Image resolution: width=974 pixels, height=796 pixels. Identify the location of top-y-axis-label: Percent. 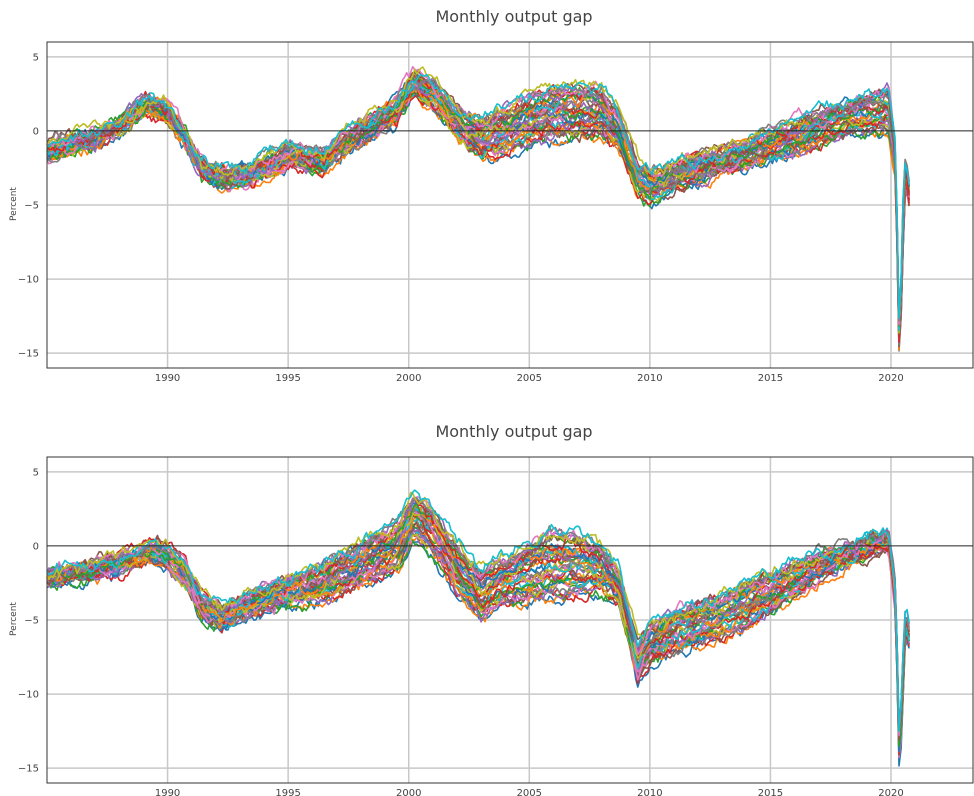
(14, 204).